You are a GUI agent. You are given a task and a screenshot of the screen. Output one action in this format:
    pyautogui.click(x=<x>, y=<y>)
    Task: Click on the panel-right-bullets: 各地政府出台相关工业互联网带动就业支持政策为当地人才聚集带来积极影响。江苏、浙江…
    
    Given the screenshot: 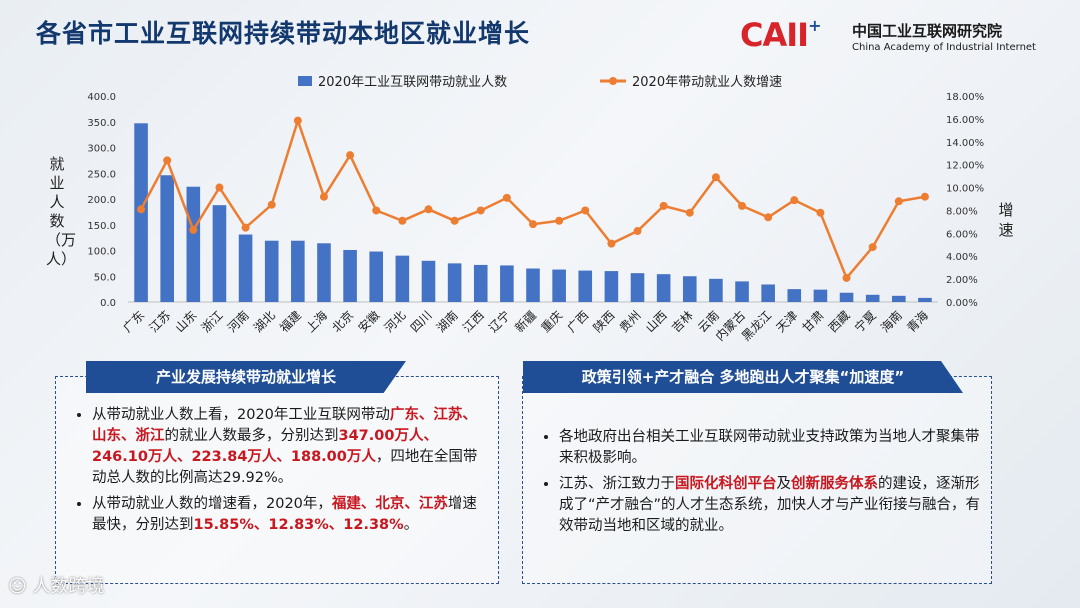 What is the action you would take?
    pyautogui.click(x=761, y=484)
    